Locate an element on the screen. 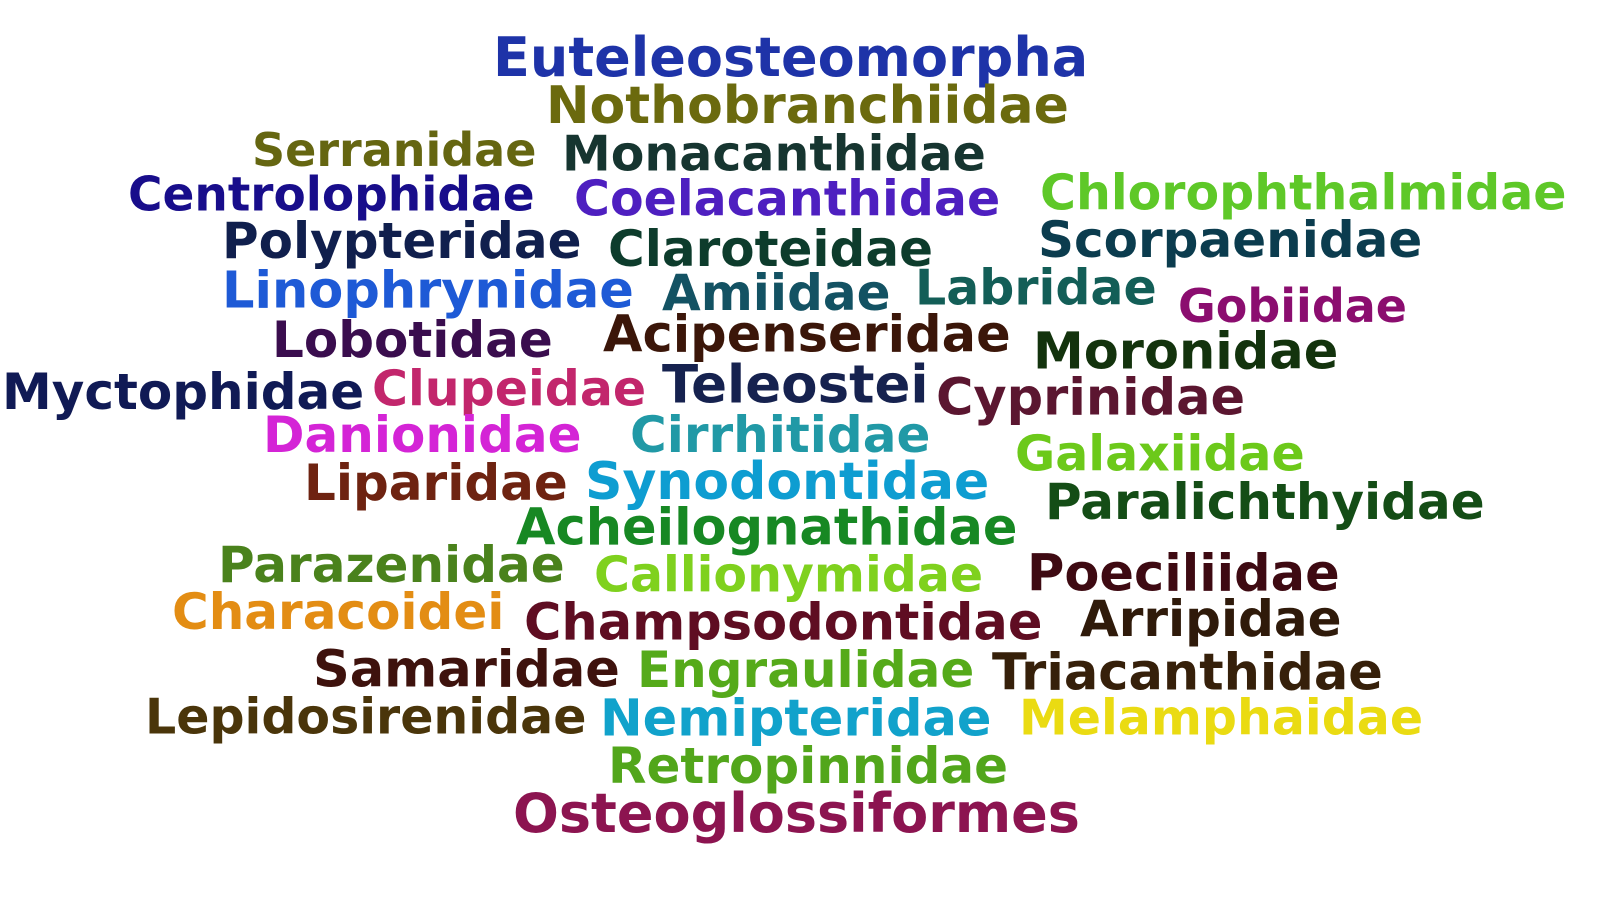 This screenshot has width=1600, height=900. word: Nothobranchiidae is located at coordinates (807, 106).